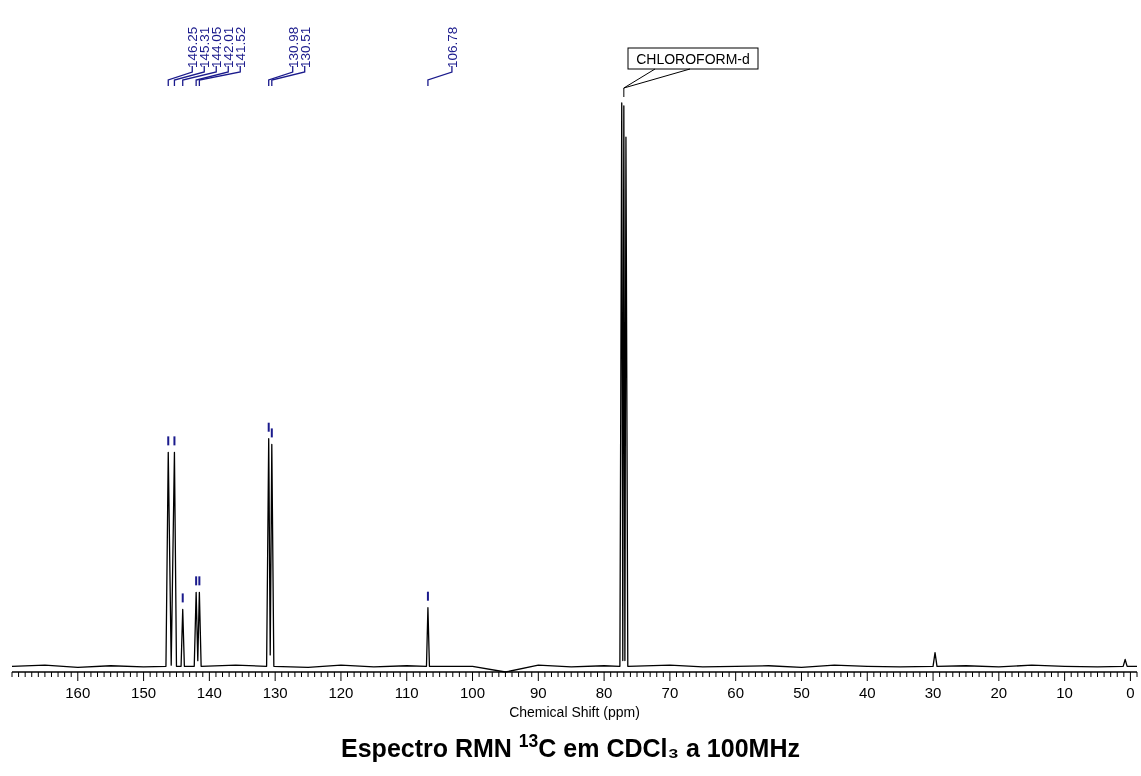 The height and width of the screenshot is (776, 1141). What do you see at coordinates (473, 692) in the screenshot?
I see `x-tick-label: 100` at bounding box center [473, 692].